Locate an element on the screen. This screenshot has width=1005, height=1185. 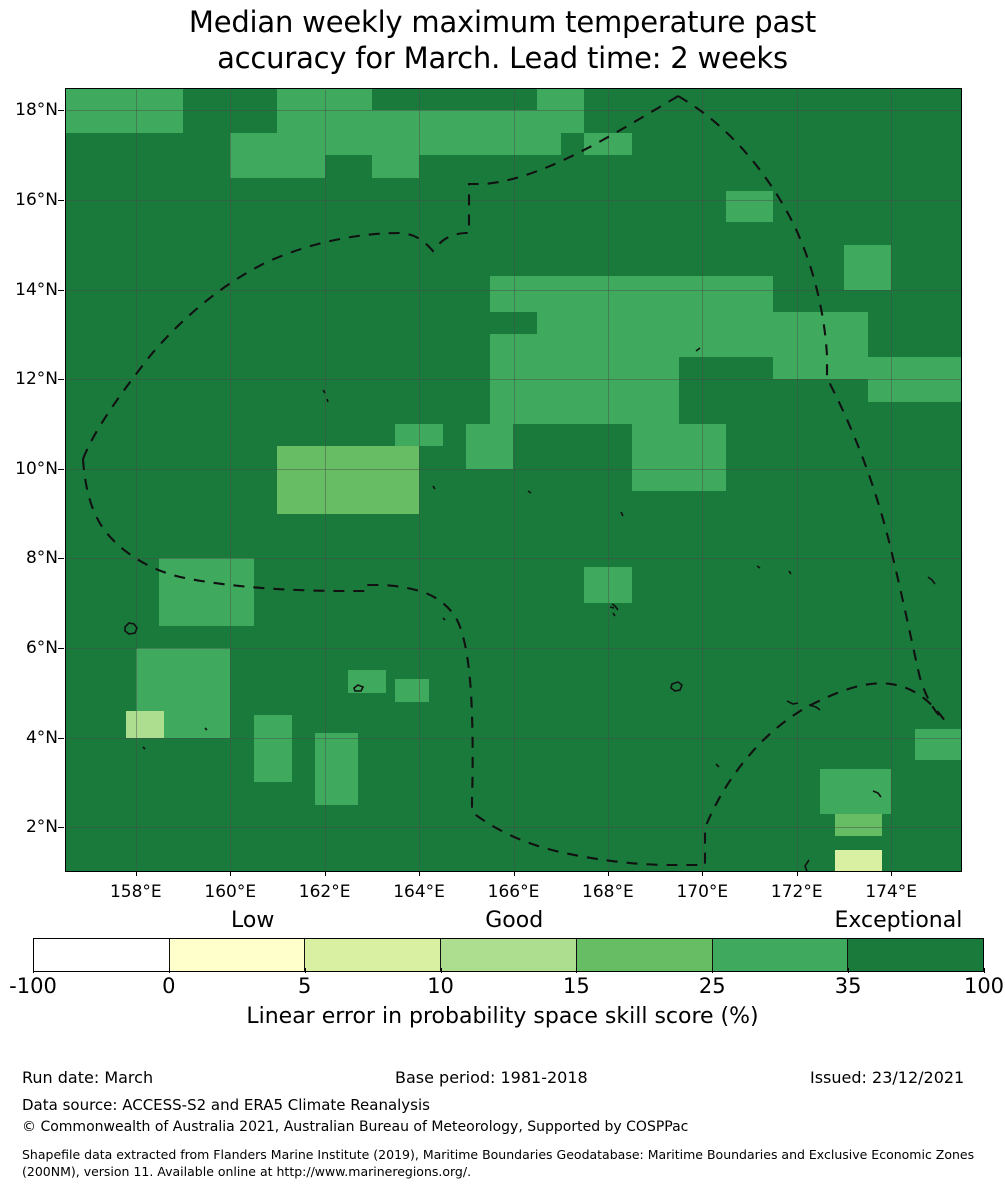
colorbar-category-good: Good is located at coordinates (514, 920).